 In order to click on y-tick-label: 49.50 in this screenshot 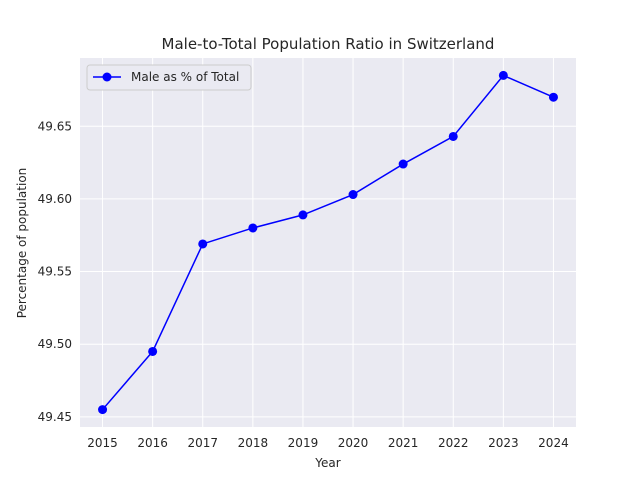, I will do `click(55, 344)`.